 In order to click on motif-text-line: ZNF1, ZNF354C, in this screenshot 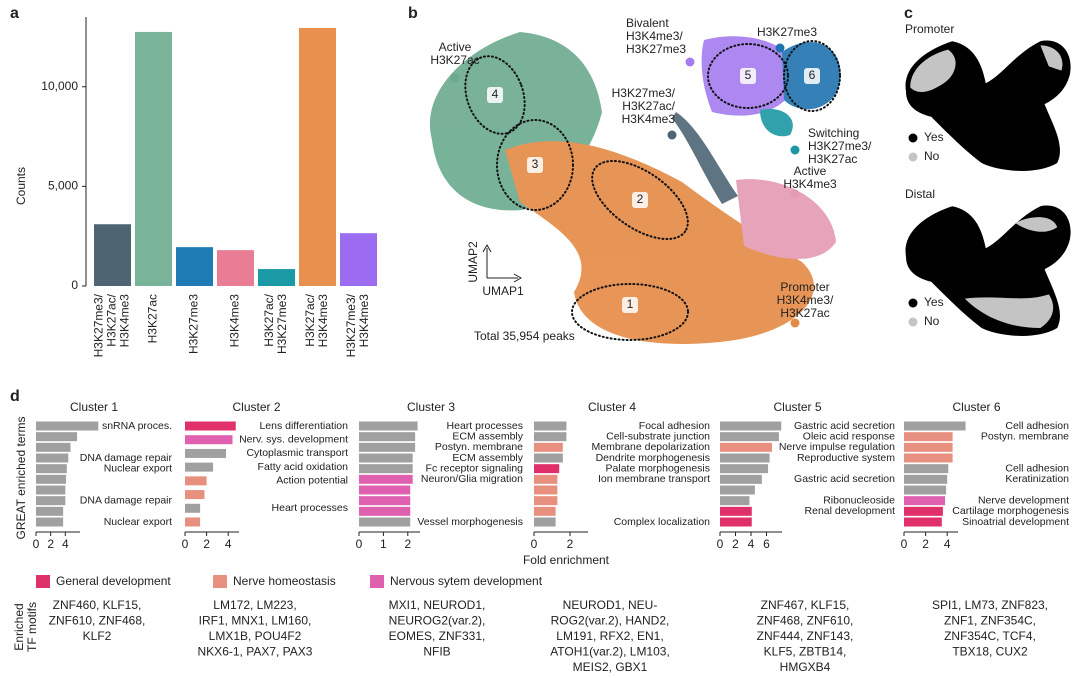, I will do `click(990, 621)`.